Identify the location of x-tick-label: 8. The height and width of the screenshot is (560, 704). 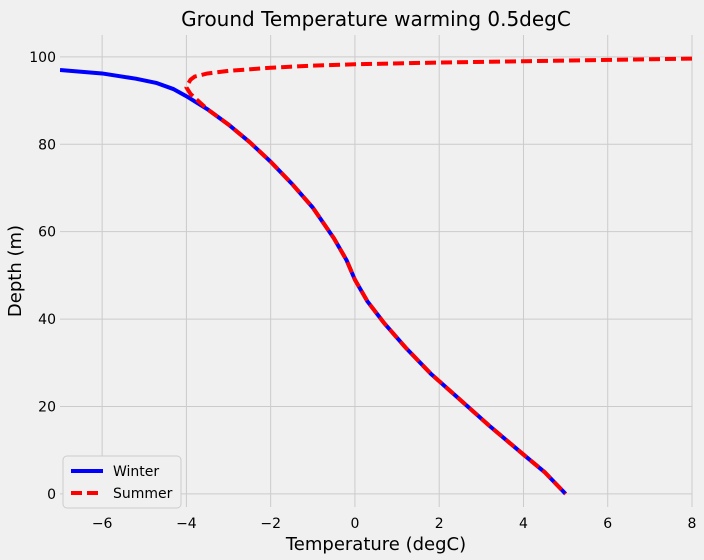
(692, 524).